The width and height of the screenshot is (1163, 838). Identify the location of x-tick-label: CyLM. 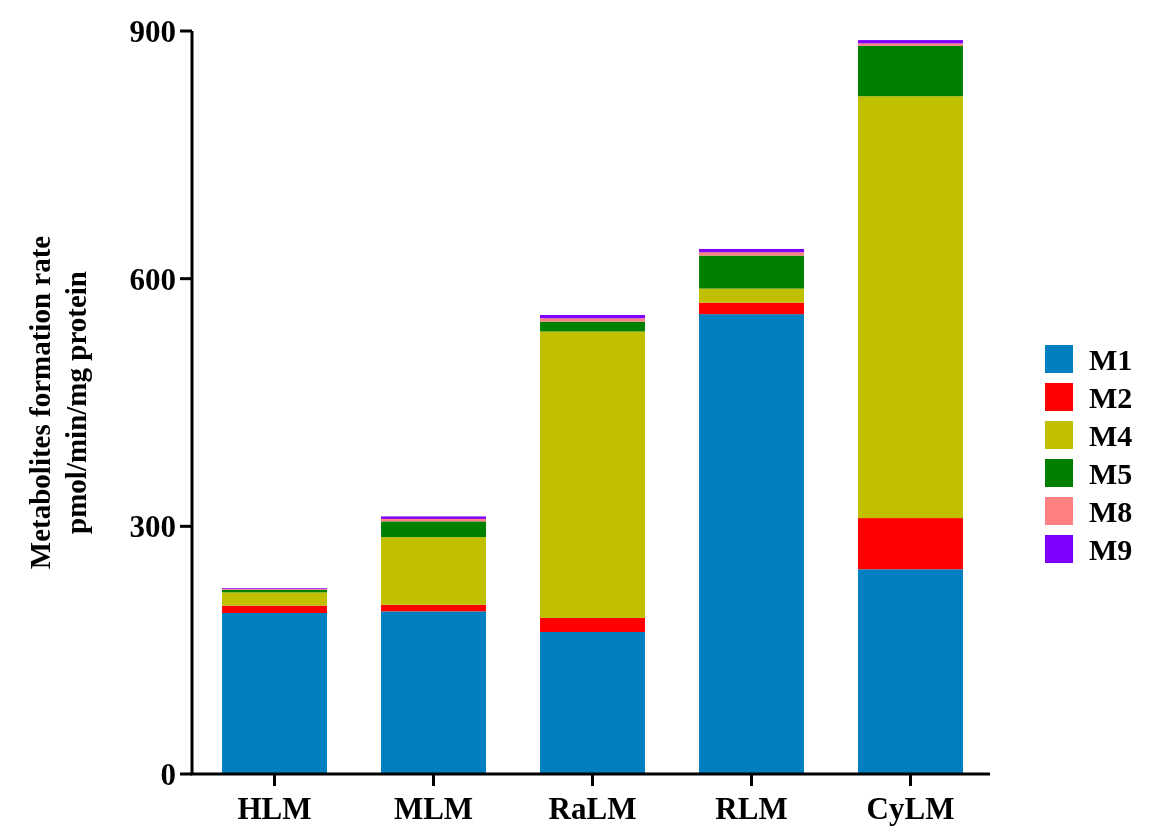
(910, 808).